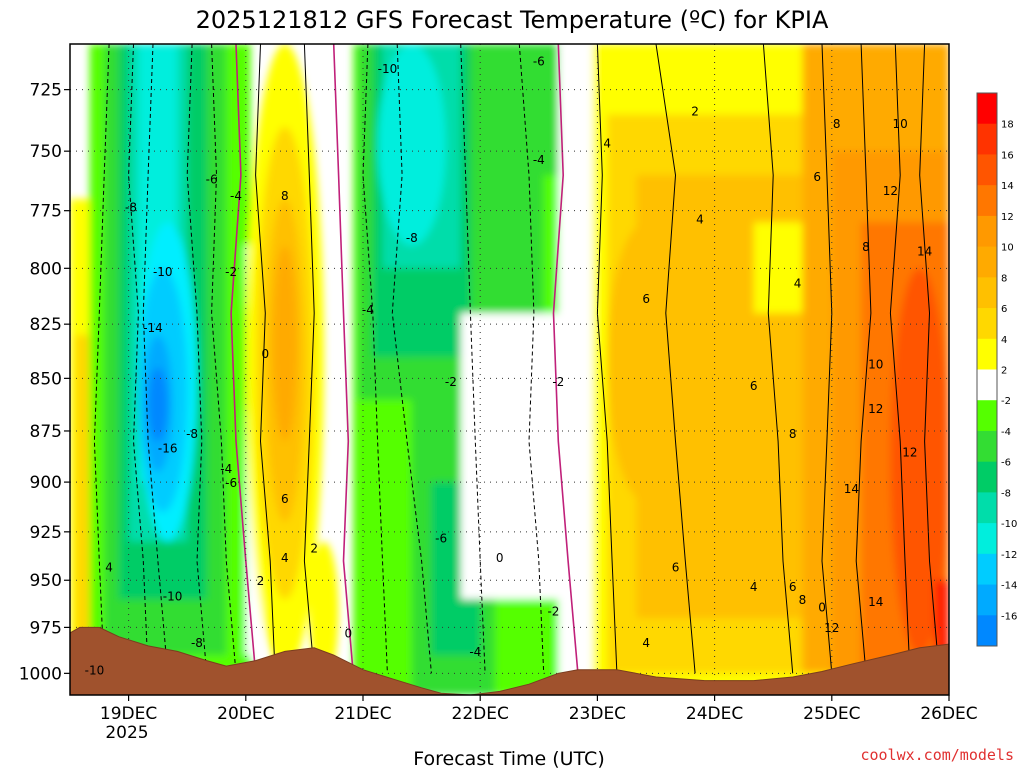 This screenshot has width=1024, height=768. I want to click on warm-pocket-21dec, so click(324, 612).